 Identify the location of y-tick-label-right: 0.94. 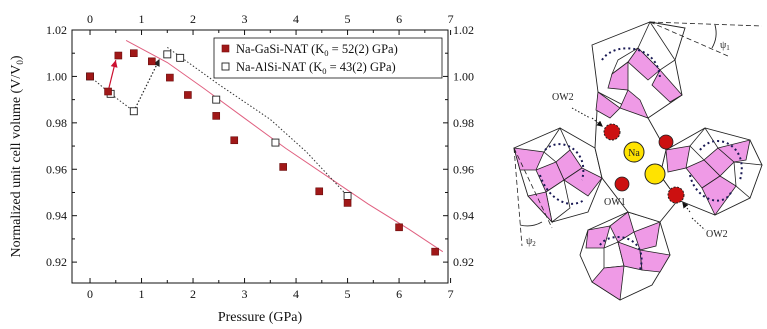
(463, 216).